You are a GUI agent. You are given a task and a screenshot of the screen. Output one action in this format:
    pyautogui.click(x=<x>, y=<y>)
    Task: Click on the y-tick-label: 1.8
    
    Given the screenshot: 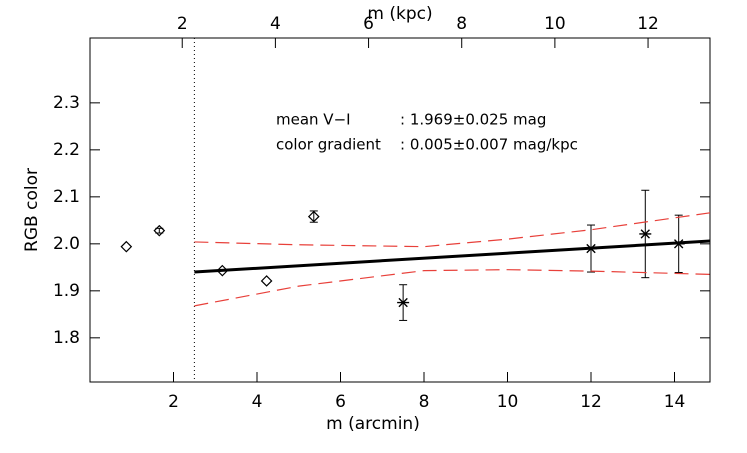 What is the action you would take?
    pyautogui.click(x=66, y=338)
    